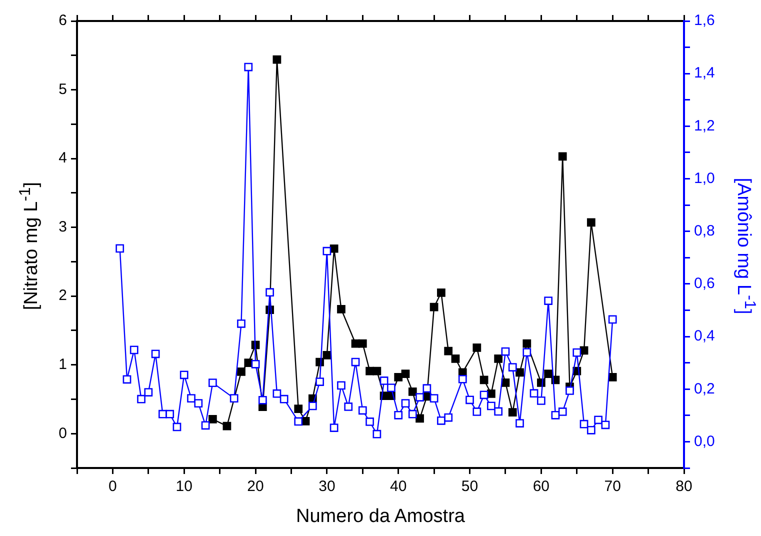 The width and height of the screenshot is (761, 536). I want to click on y-tick-label: 6, so click(62, 21).